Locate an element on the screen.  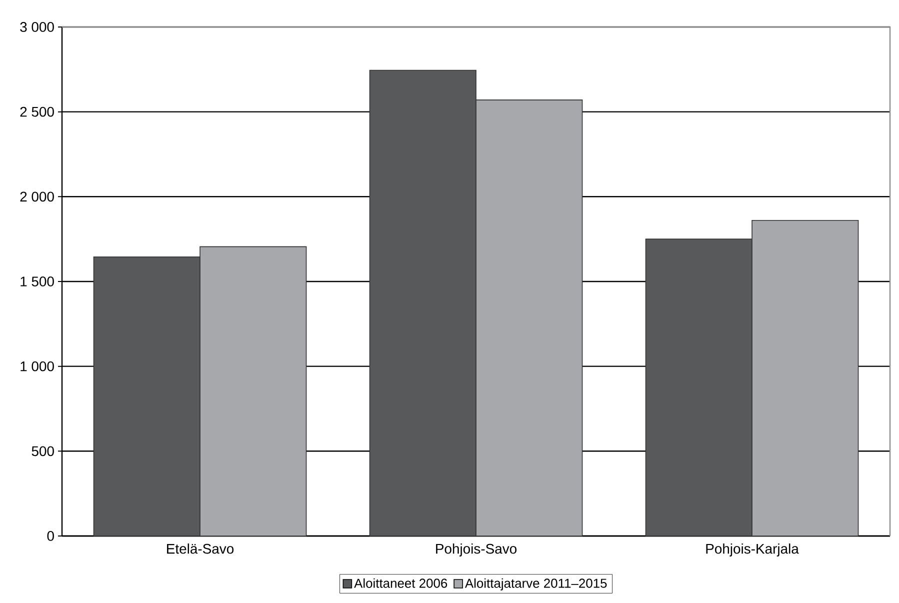
legend-label: Aloittajatarve 2011–2015 is located at coordinates (535, 584).